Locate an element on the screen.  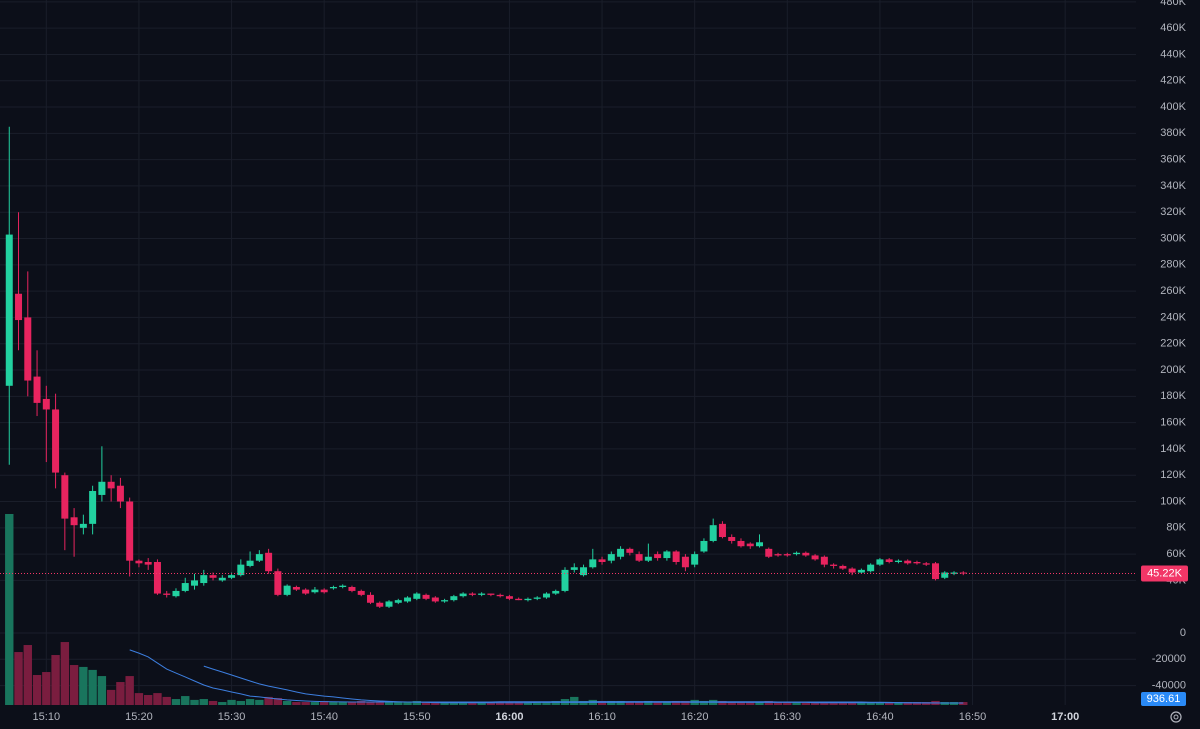
x-tick-label: 15:40 is located at coordinates (324, 717).